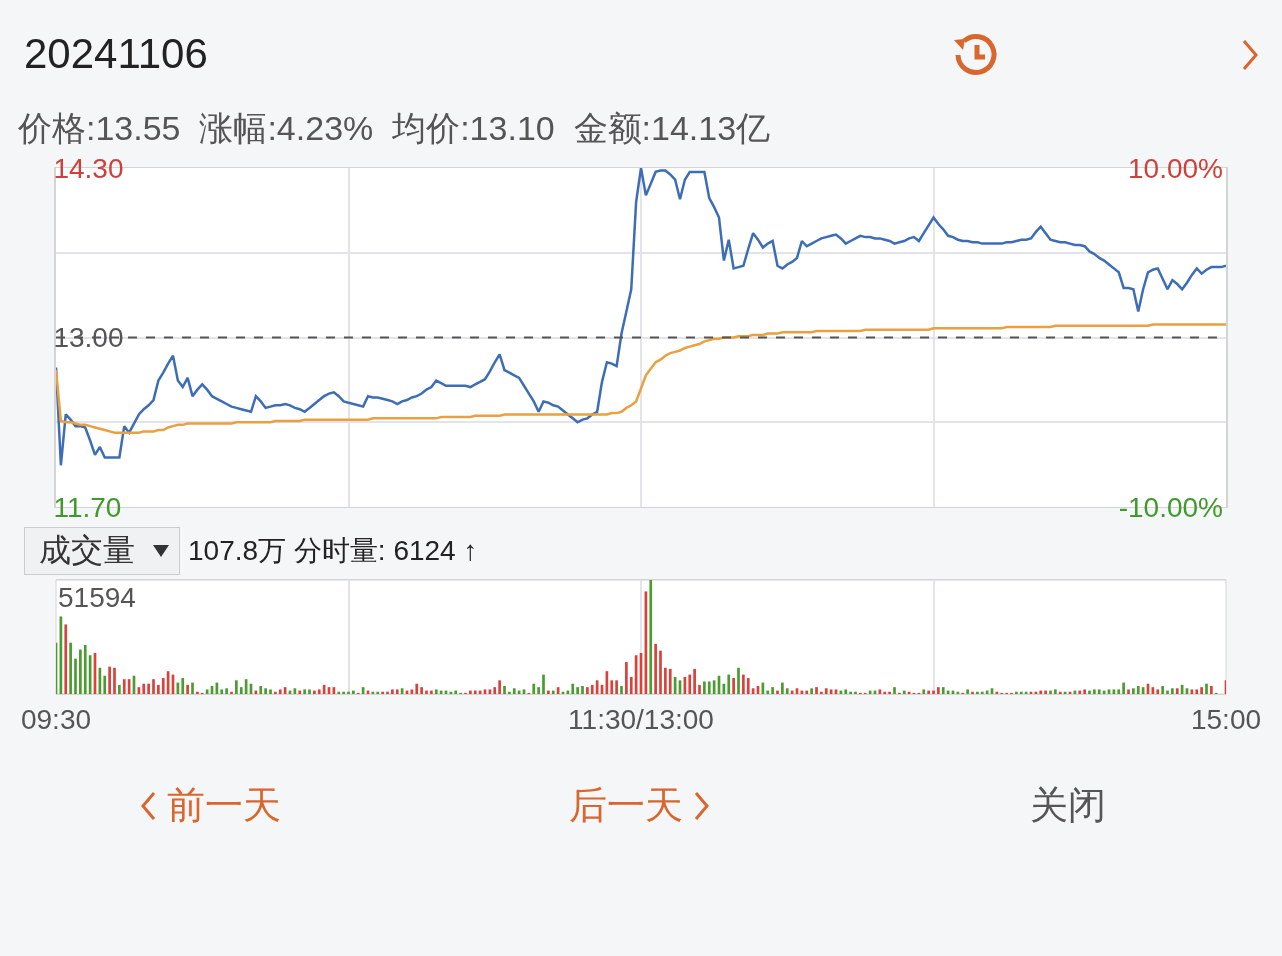 The width and height of the screenshot is (1282, 956). I want to click on chart-title: 成交量, so click(87, 550).